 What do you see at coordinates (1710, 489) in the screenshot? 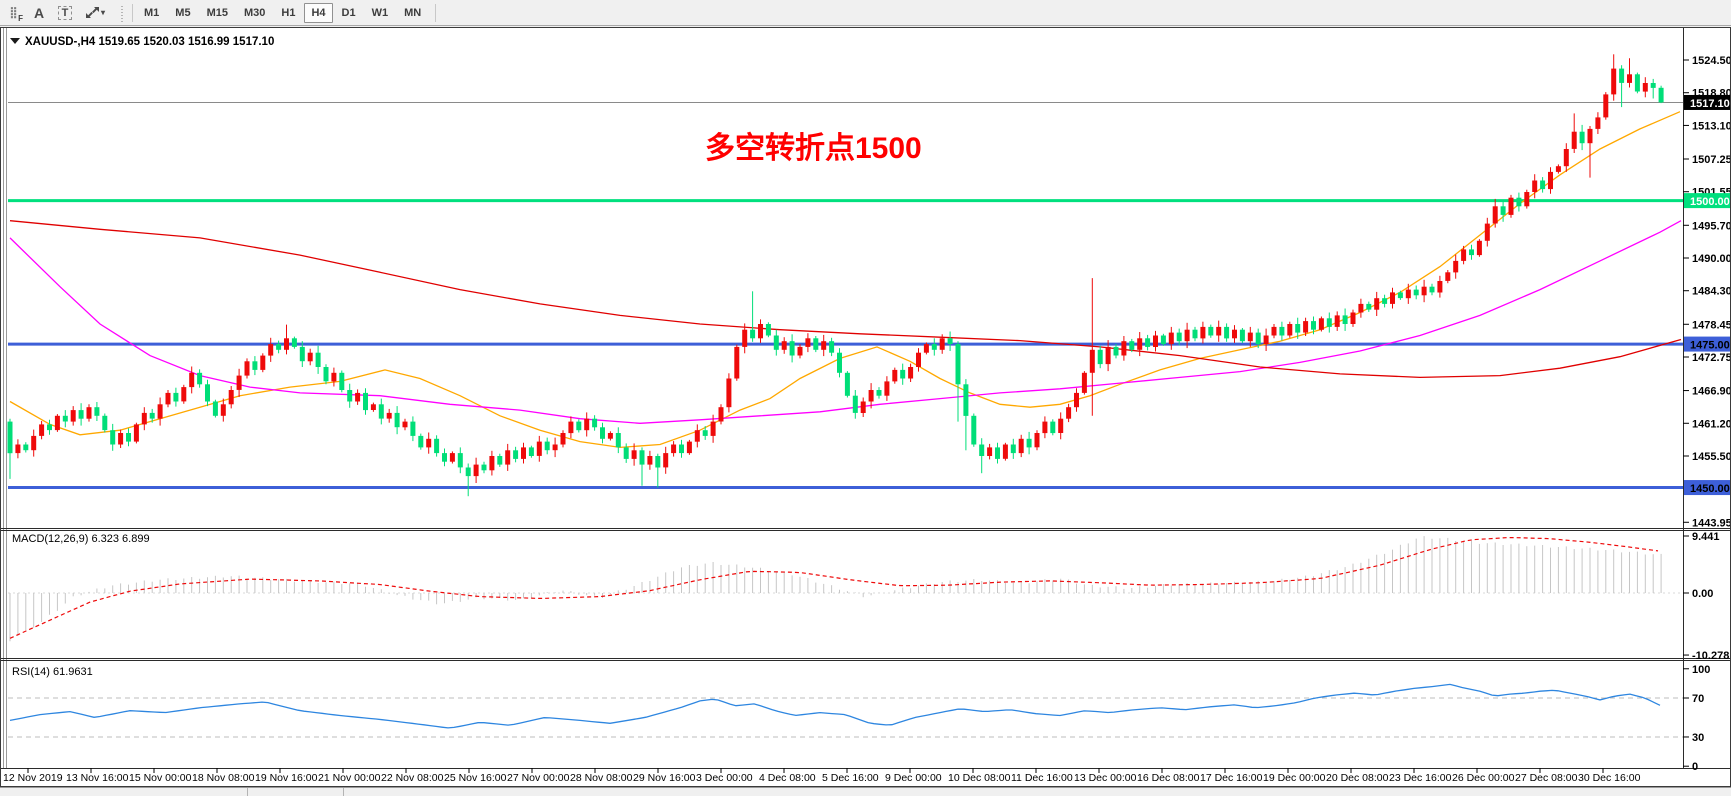
I see `hline-badge-1450.00: 1450.00` at bounding box center [1710, 489].